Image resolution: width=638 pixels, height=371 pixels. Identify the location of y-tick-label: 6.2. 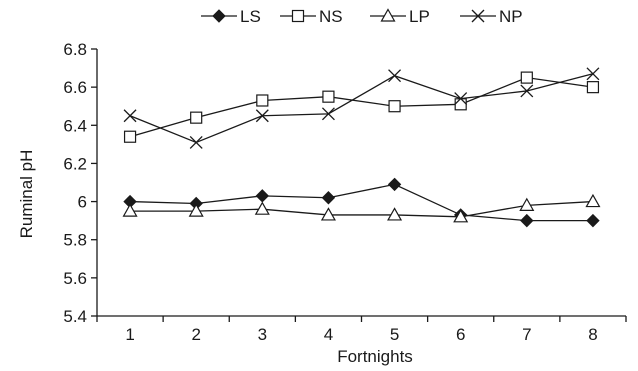
(75, 163).